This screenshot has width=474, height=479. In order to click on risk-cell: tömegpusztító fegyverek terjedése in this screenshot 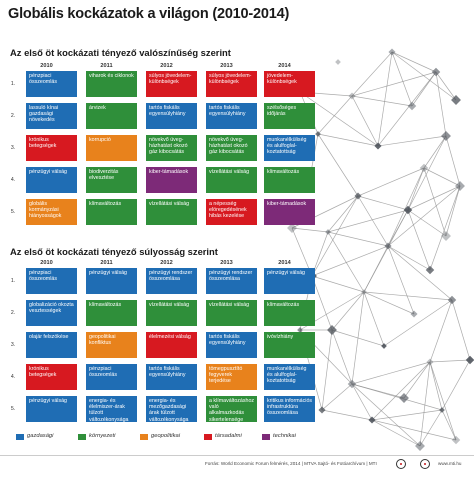, I will do `click(231, 377)`.